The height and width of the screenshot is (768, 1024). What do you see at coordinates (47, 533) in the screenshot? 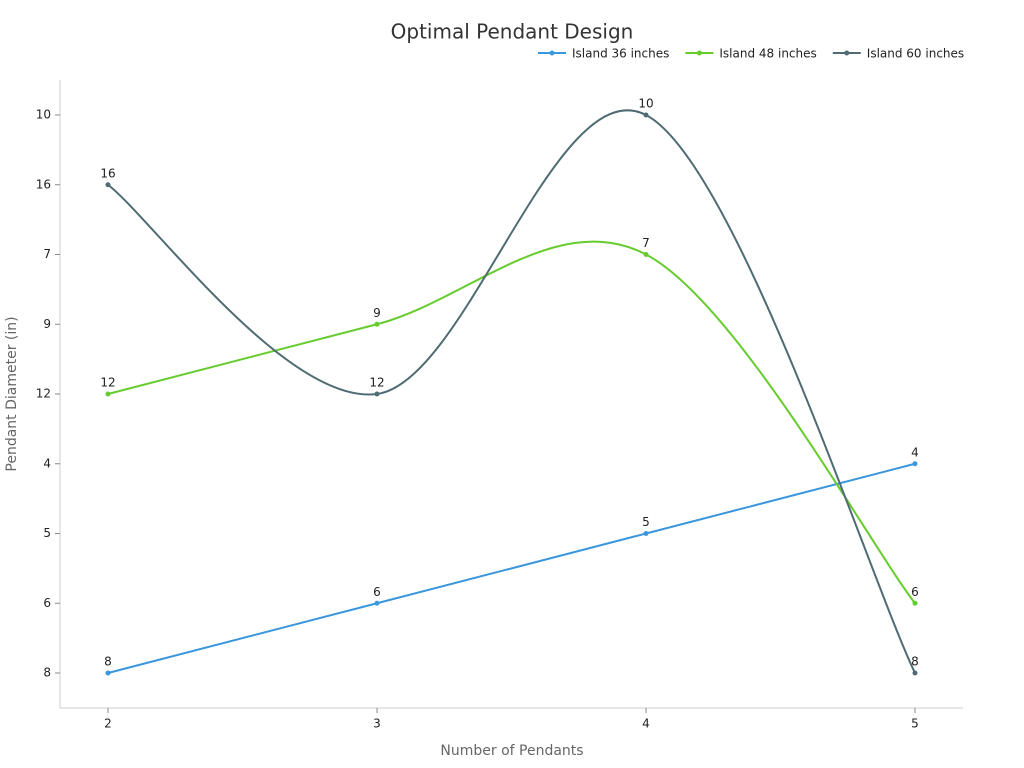
I see `y-tick-label: 5` at bounding box center [47, 533].